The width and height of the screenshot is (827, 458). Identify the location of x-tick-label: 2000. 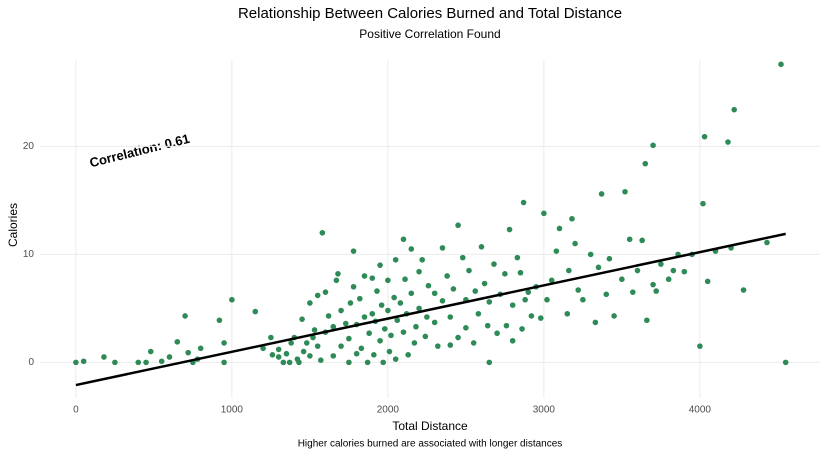
(388, 410).